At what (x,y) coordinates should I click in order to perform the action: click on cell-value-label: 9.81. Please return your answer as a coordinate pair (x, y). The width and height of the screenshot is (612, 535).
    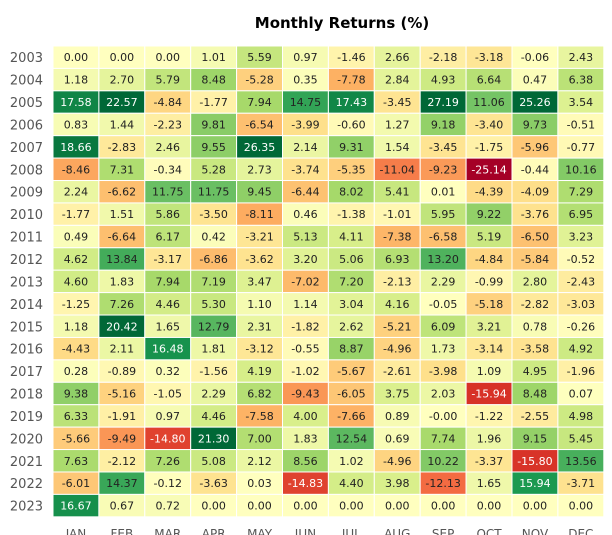
    Looking at the image, I should click on (213, 124).